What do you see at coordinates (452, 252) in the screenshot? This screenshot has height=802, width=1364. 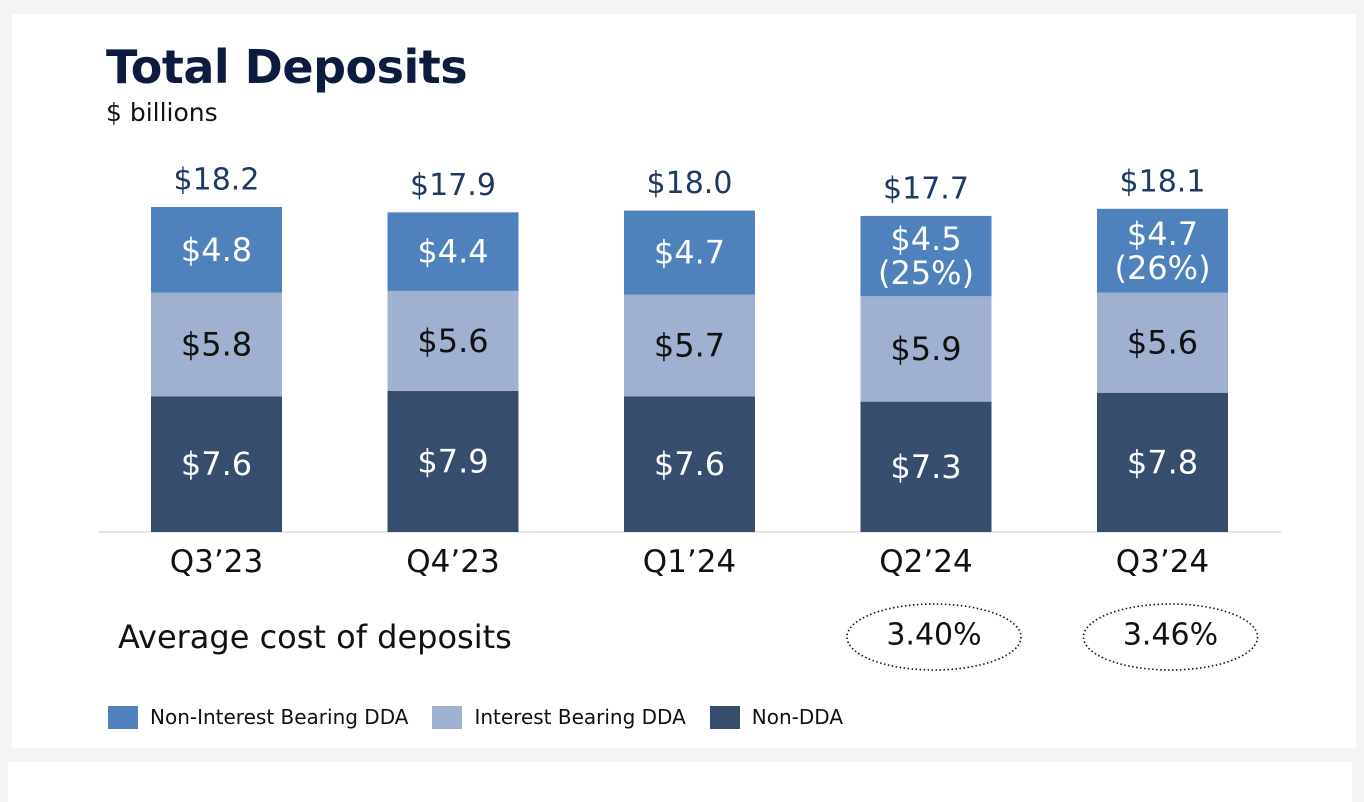 I see `data-label-non-interest-bearing-dda: $4.4` at bounding box center [452, 252].